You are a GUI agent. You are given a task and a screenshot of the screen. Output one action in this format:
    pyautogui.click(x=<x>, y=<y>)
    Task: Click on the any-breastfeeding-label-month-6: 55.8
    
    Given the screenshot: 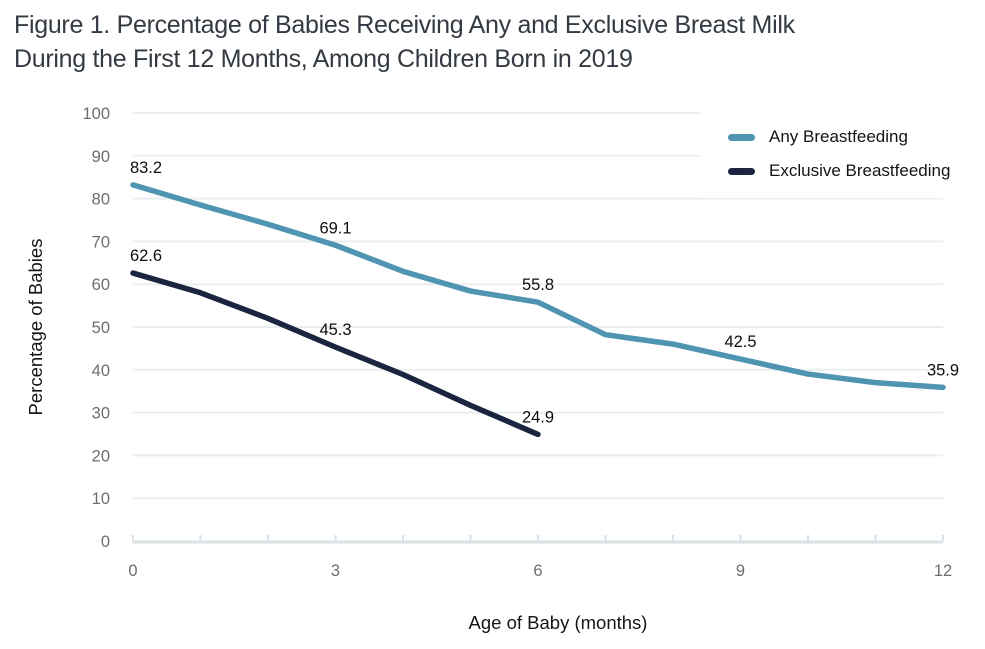 What is the action you would take?
    pyautogui.click(x=538, y=285)
    